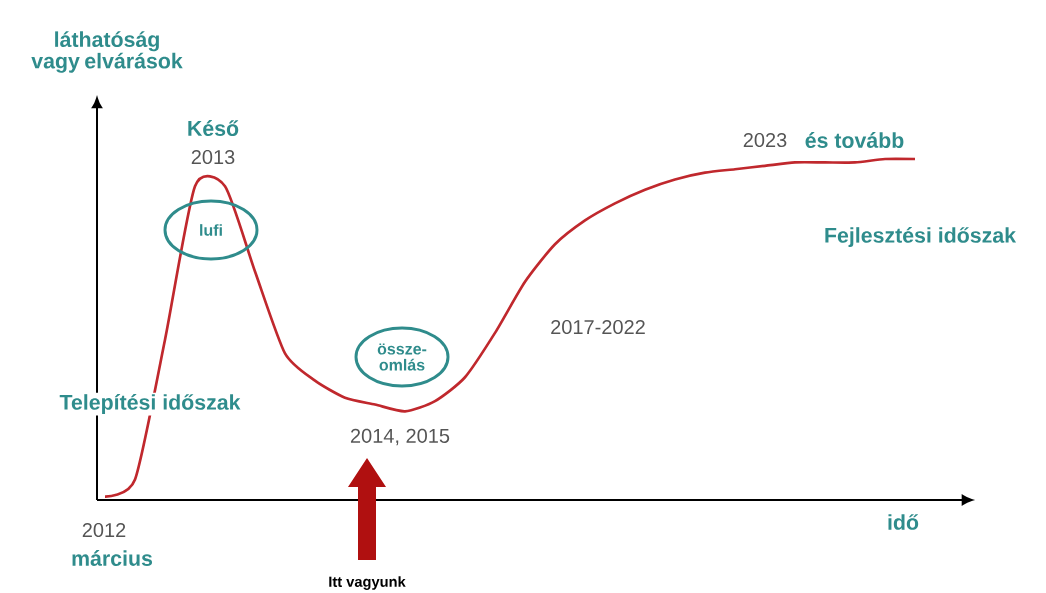  Describe the element at coordinates (150, 404) in the screenshot. I see `annotation: Telepítési időszak` at that location.